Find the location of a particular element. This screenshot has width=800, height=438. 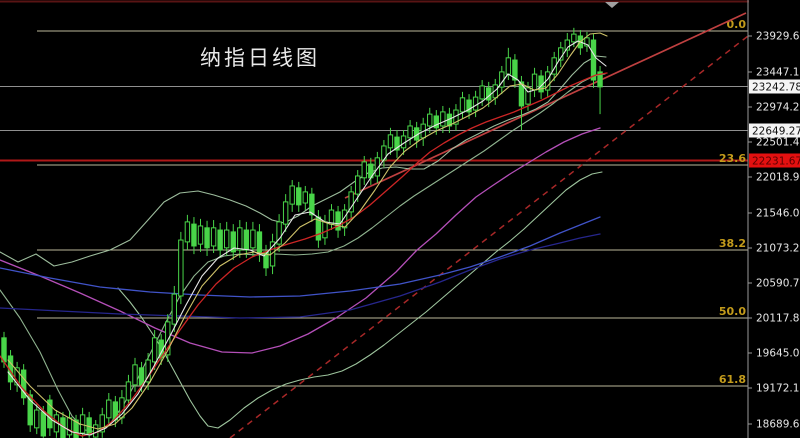

fib-label: 0.0 is located at coordinates (737, 24).